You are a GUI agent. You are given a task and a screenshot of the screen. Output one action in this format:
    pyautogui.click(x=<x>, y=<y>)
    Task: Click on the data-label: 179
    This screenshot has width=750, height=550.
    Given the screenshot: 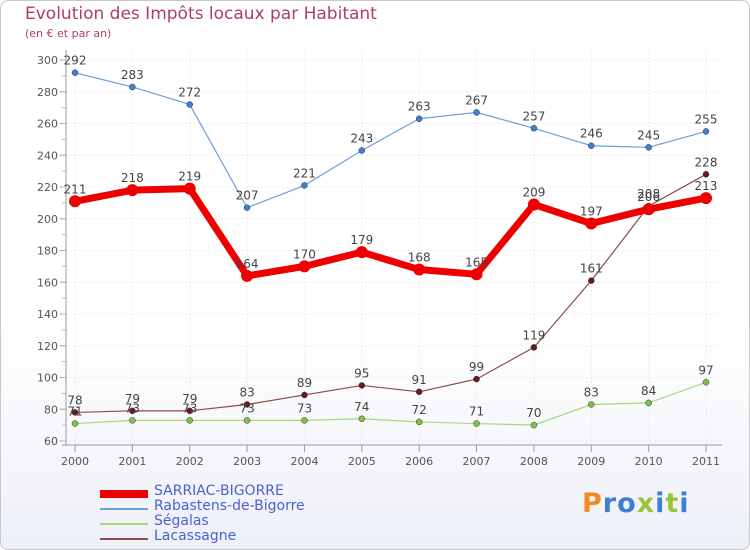 What is the action you would take?
    pyautogui.click(x=361, y=240)
    